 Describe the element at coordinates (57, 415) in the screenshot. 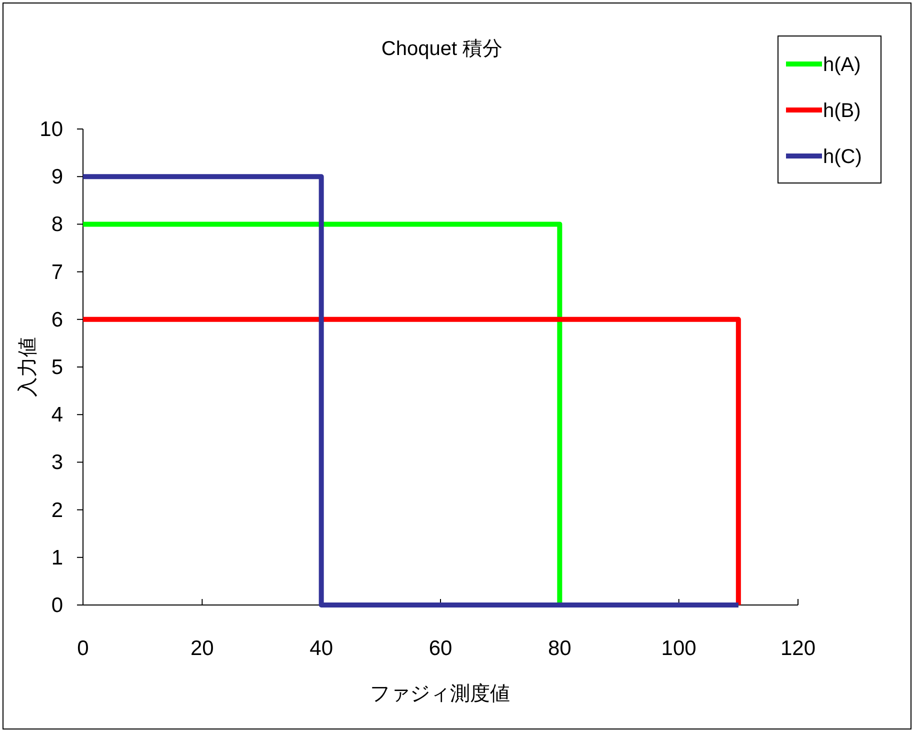

I see `y-tick-label: 4` at that location.